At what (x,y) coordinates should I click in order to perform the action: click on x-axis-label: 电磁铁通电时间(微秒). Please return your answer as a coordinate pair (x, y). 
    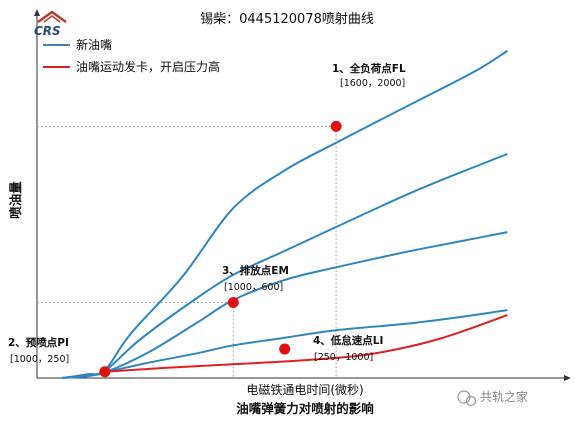
    Looking at the image, I should click on (304, 389).